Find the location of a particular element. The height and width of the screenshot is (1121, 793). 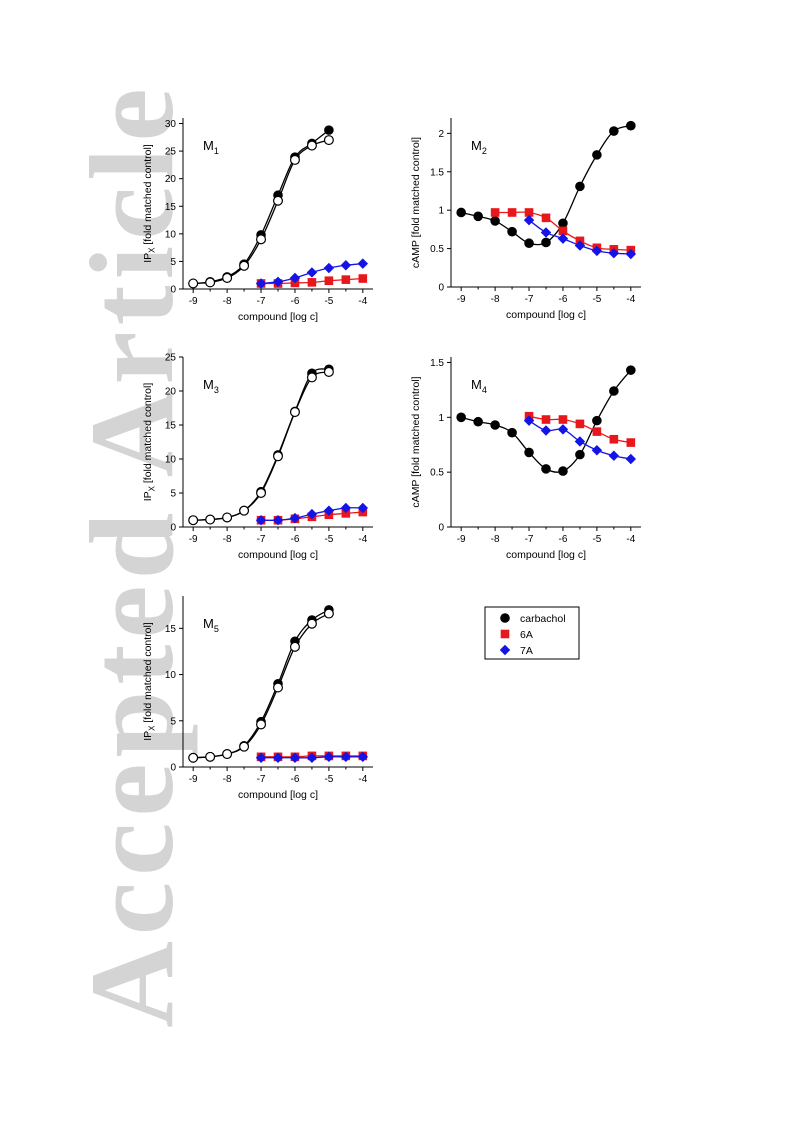

fit-curve-carbachol-open is located at coordinates (261, 212).